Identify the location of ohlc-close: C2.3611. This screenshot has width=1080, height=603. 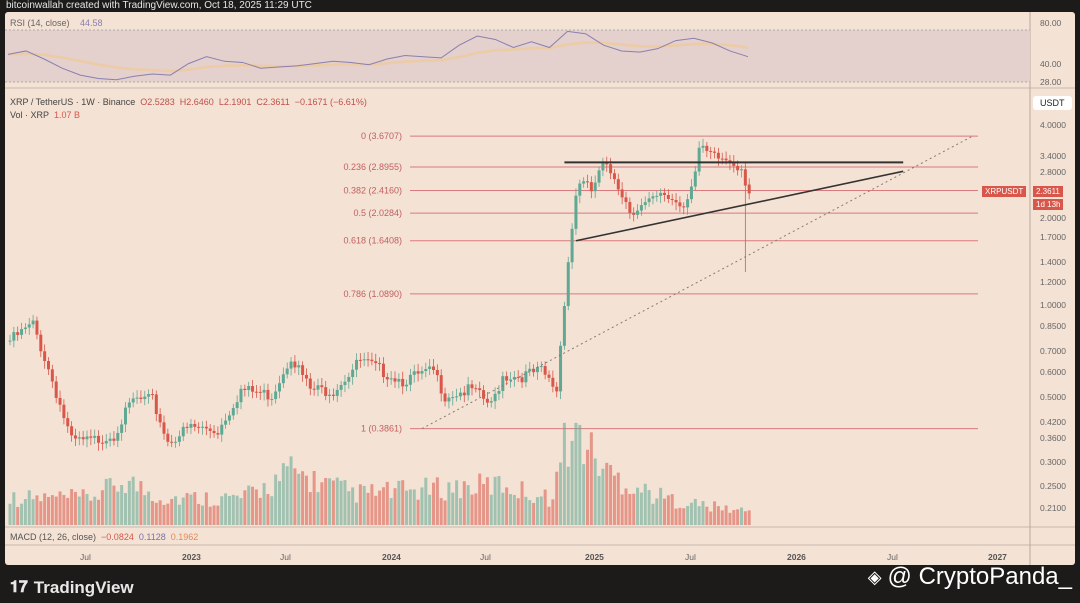
(273, 102).